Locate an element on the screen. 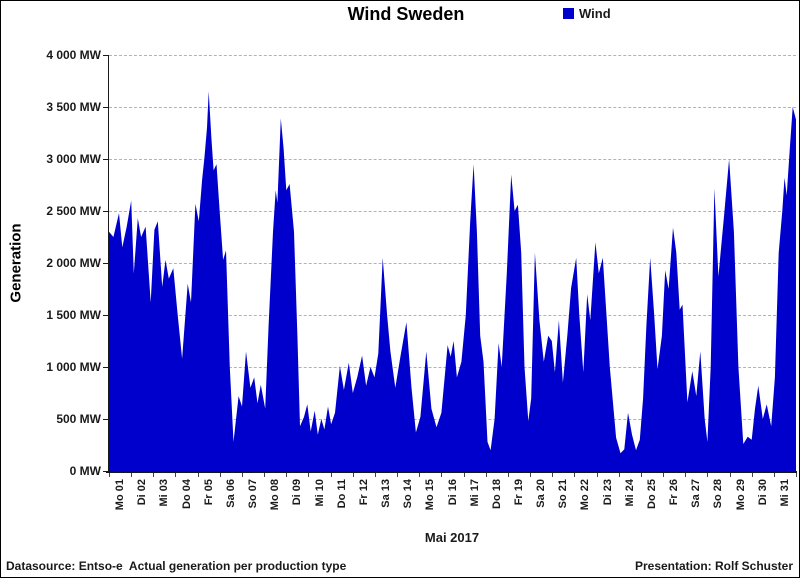  x-tick-label-Mo-08: Mo 08 is located at coordinates (275, 495).